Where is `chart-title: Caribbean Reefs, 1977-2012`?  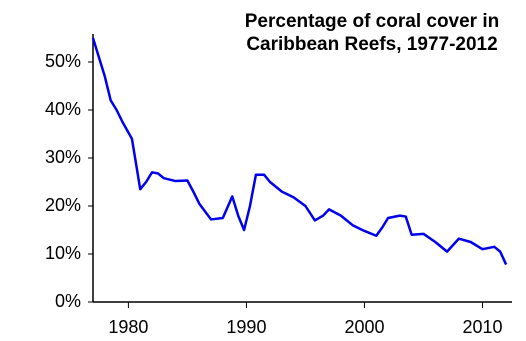 chart-title: Caribbean Reefs, 1977-2012 is located at coordinates (371, 44).